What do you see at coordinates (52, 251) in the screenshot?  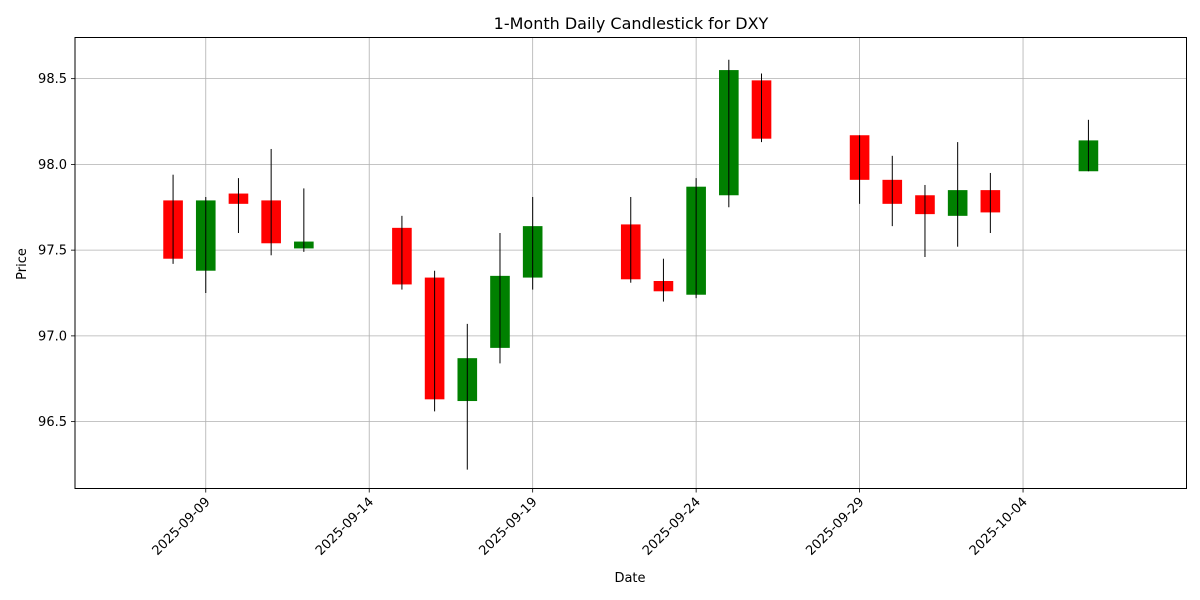 I see `y-tick-label: 97.5` at bounding box center [52, 251].